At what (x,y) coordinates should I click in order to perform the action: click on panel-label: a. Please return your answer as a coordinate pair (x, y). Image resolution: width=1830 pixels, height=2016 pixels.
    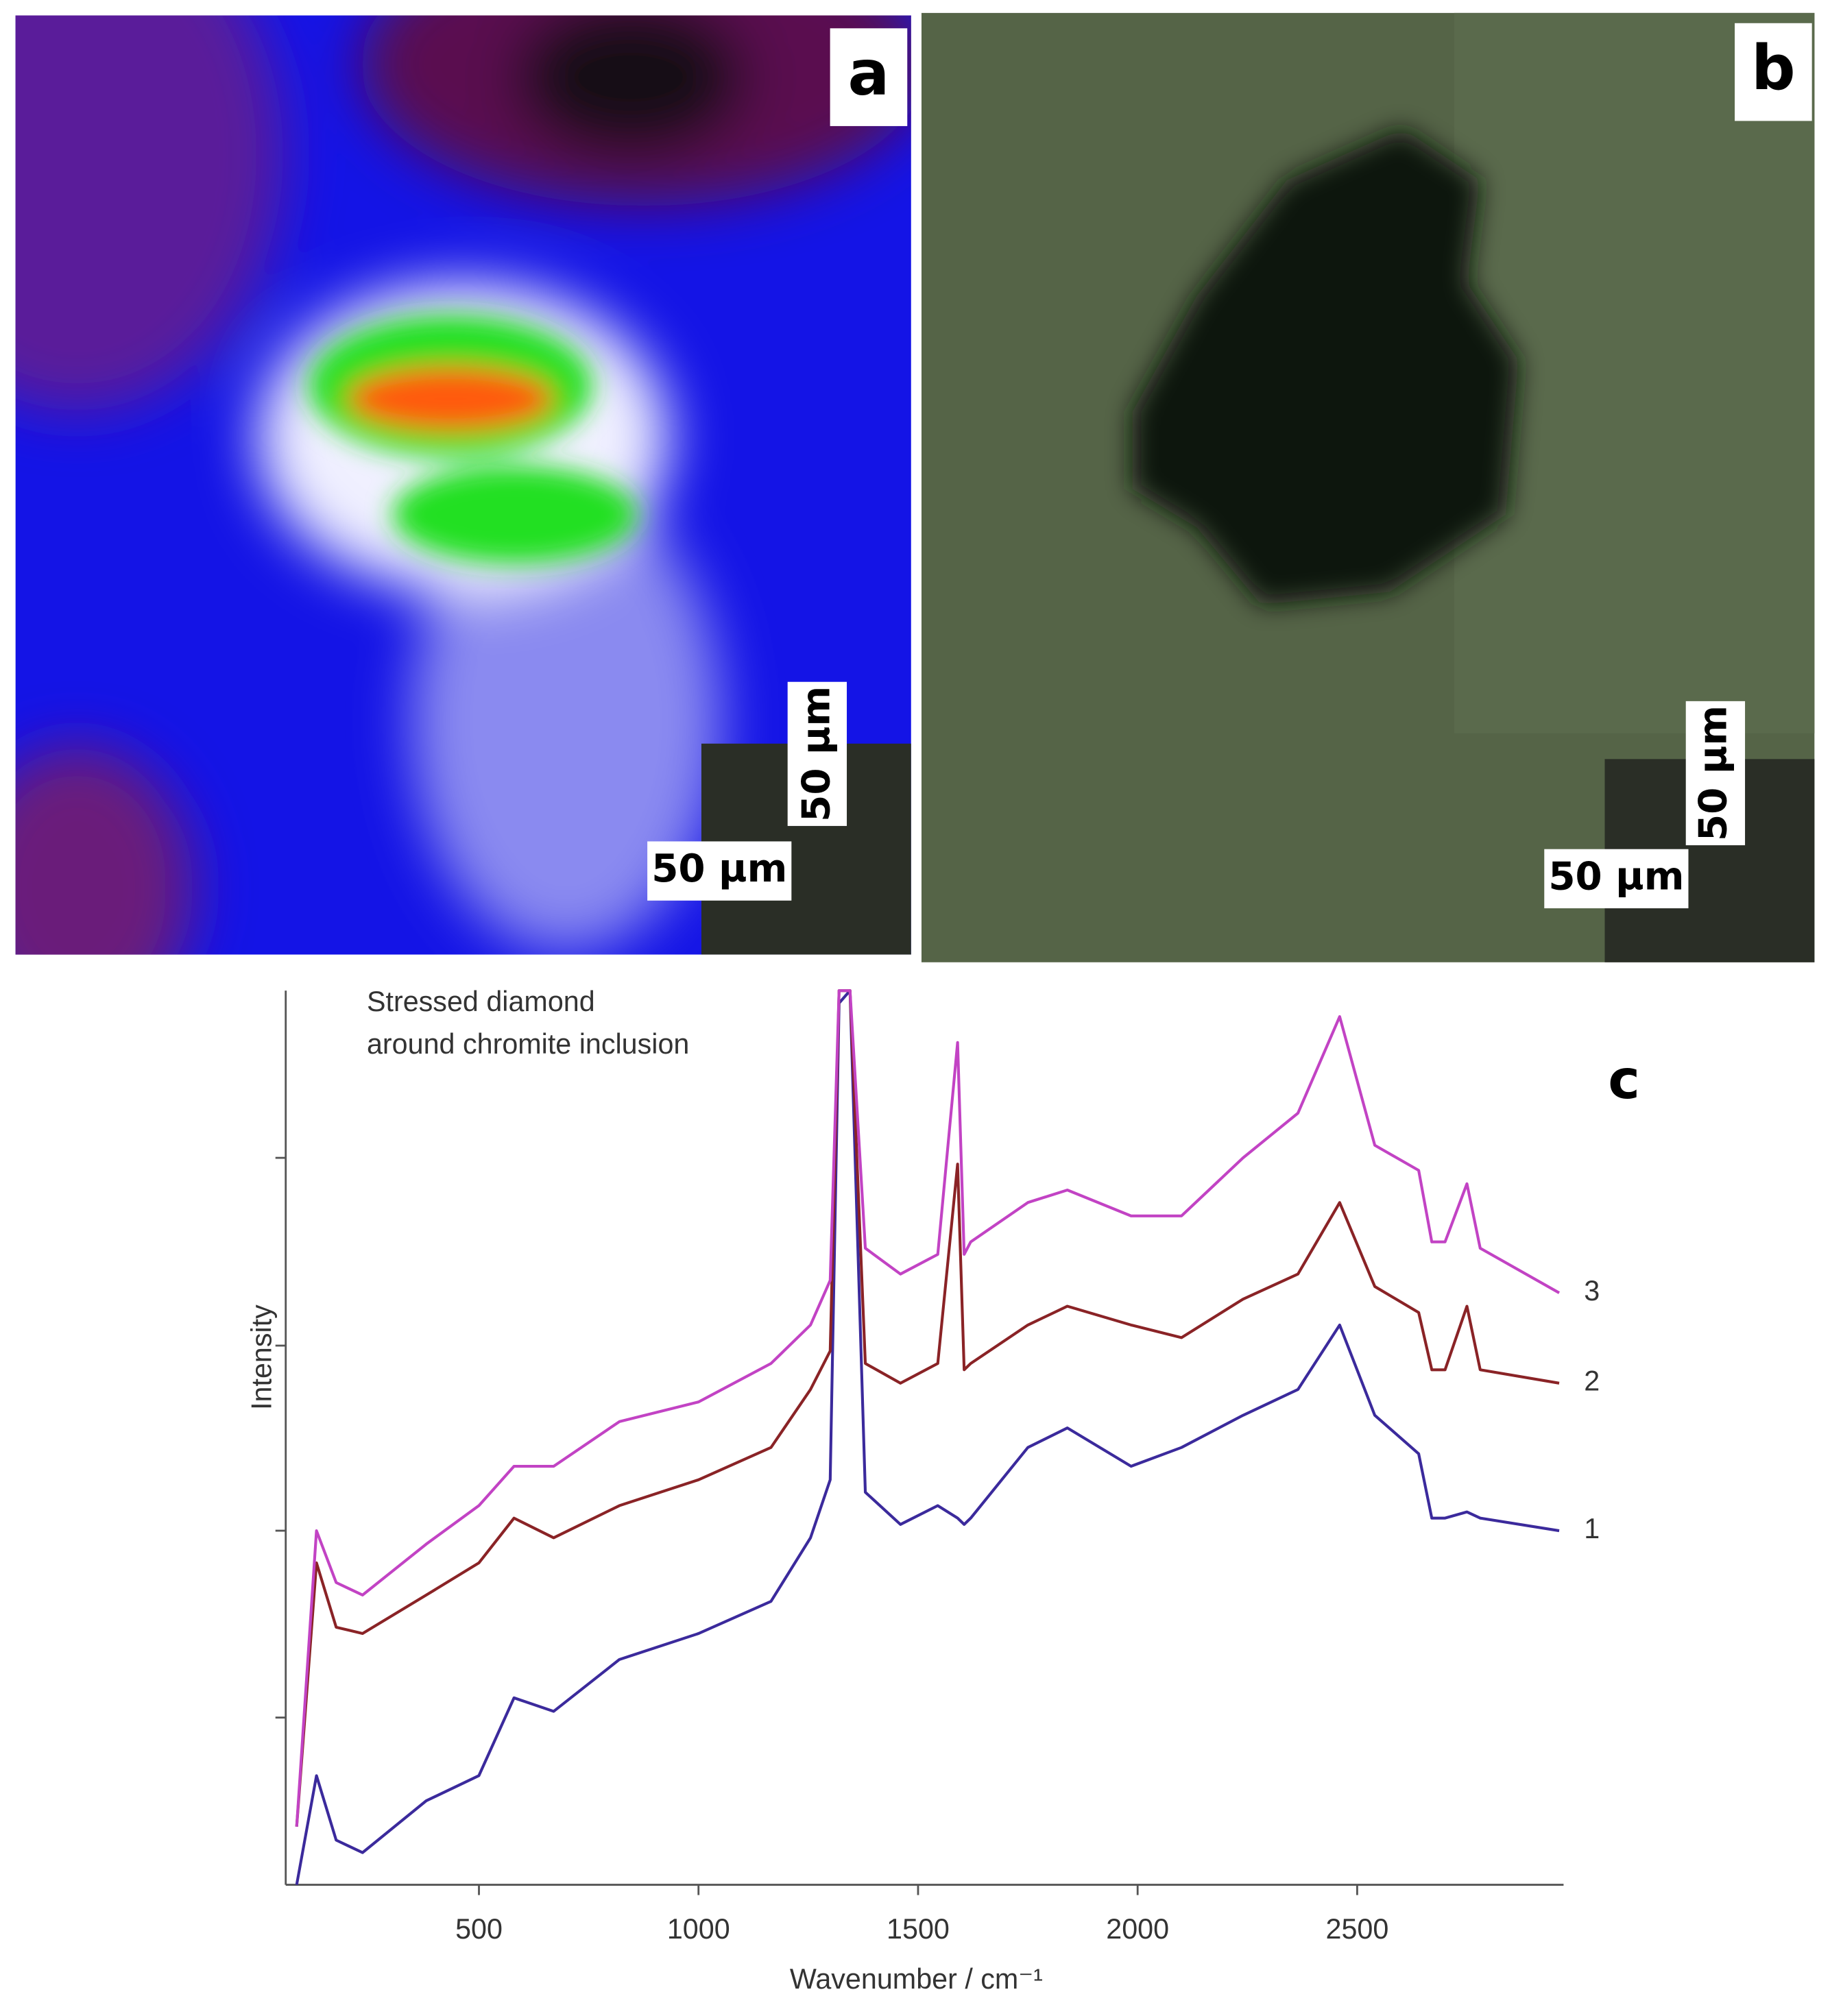
    Looking at the image, I should click on (869, 74).